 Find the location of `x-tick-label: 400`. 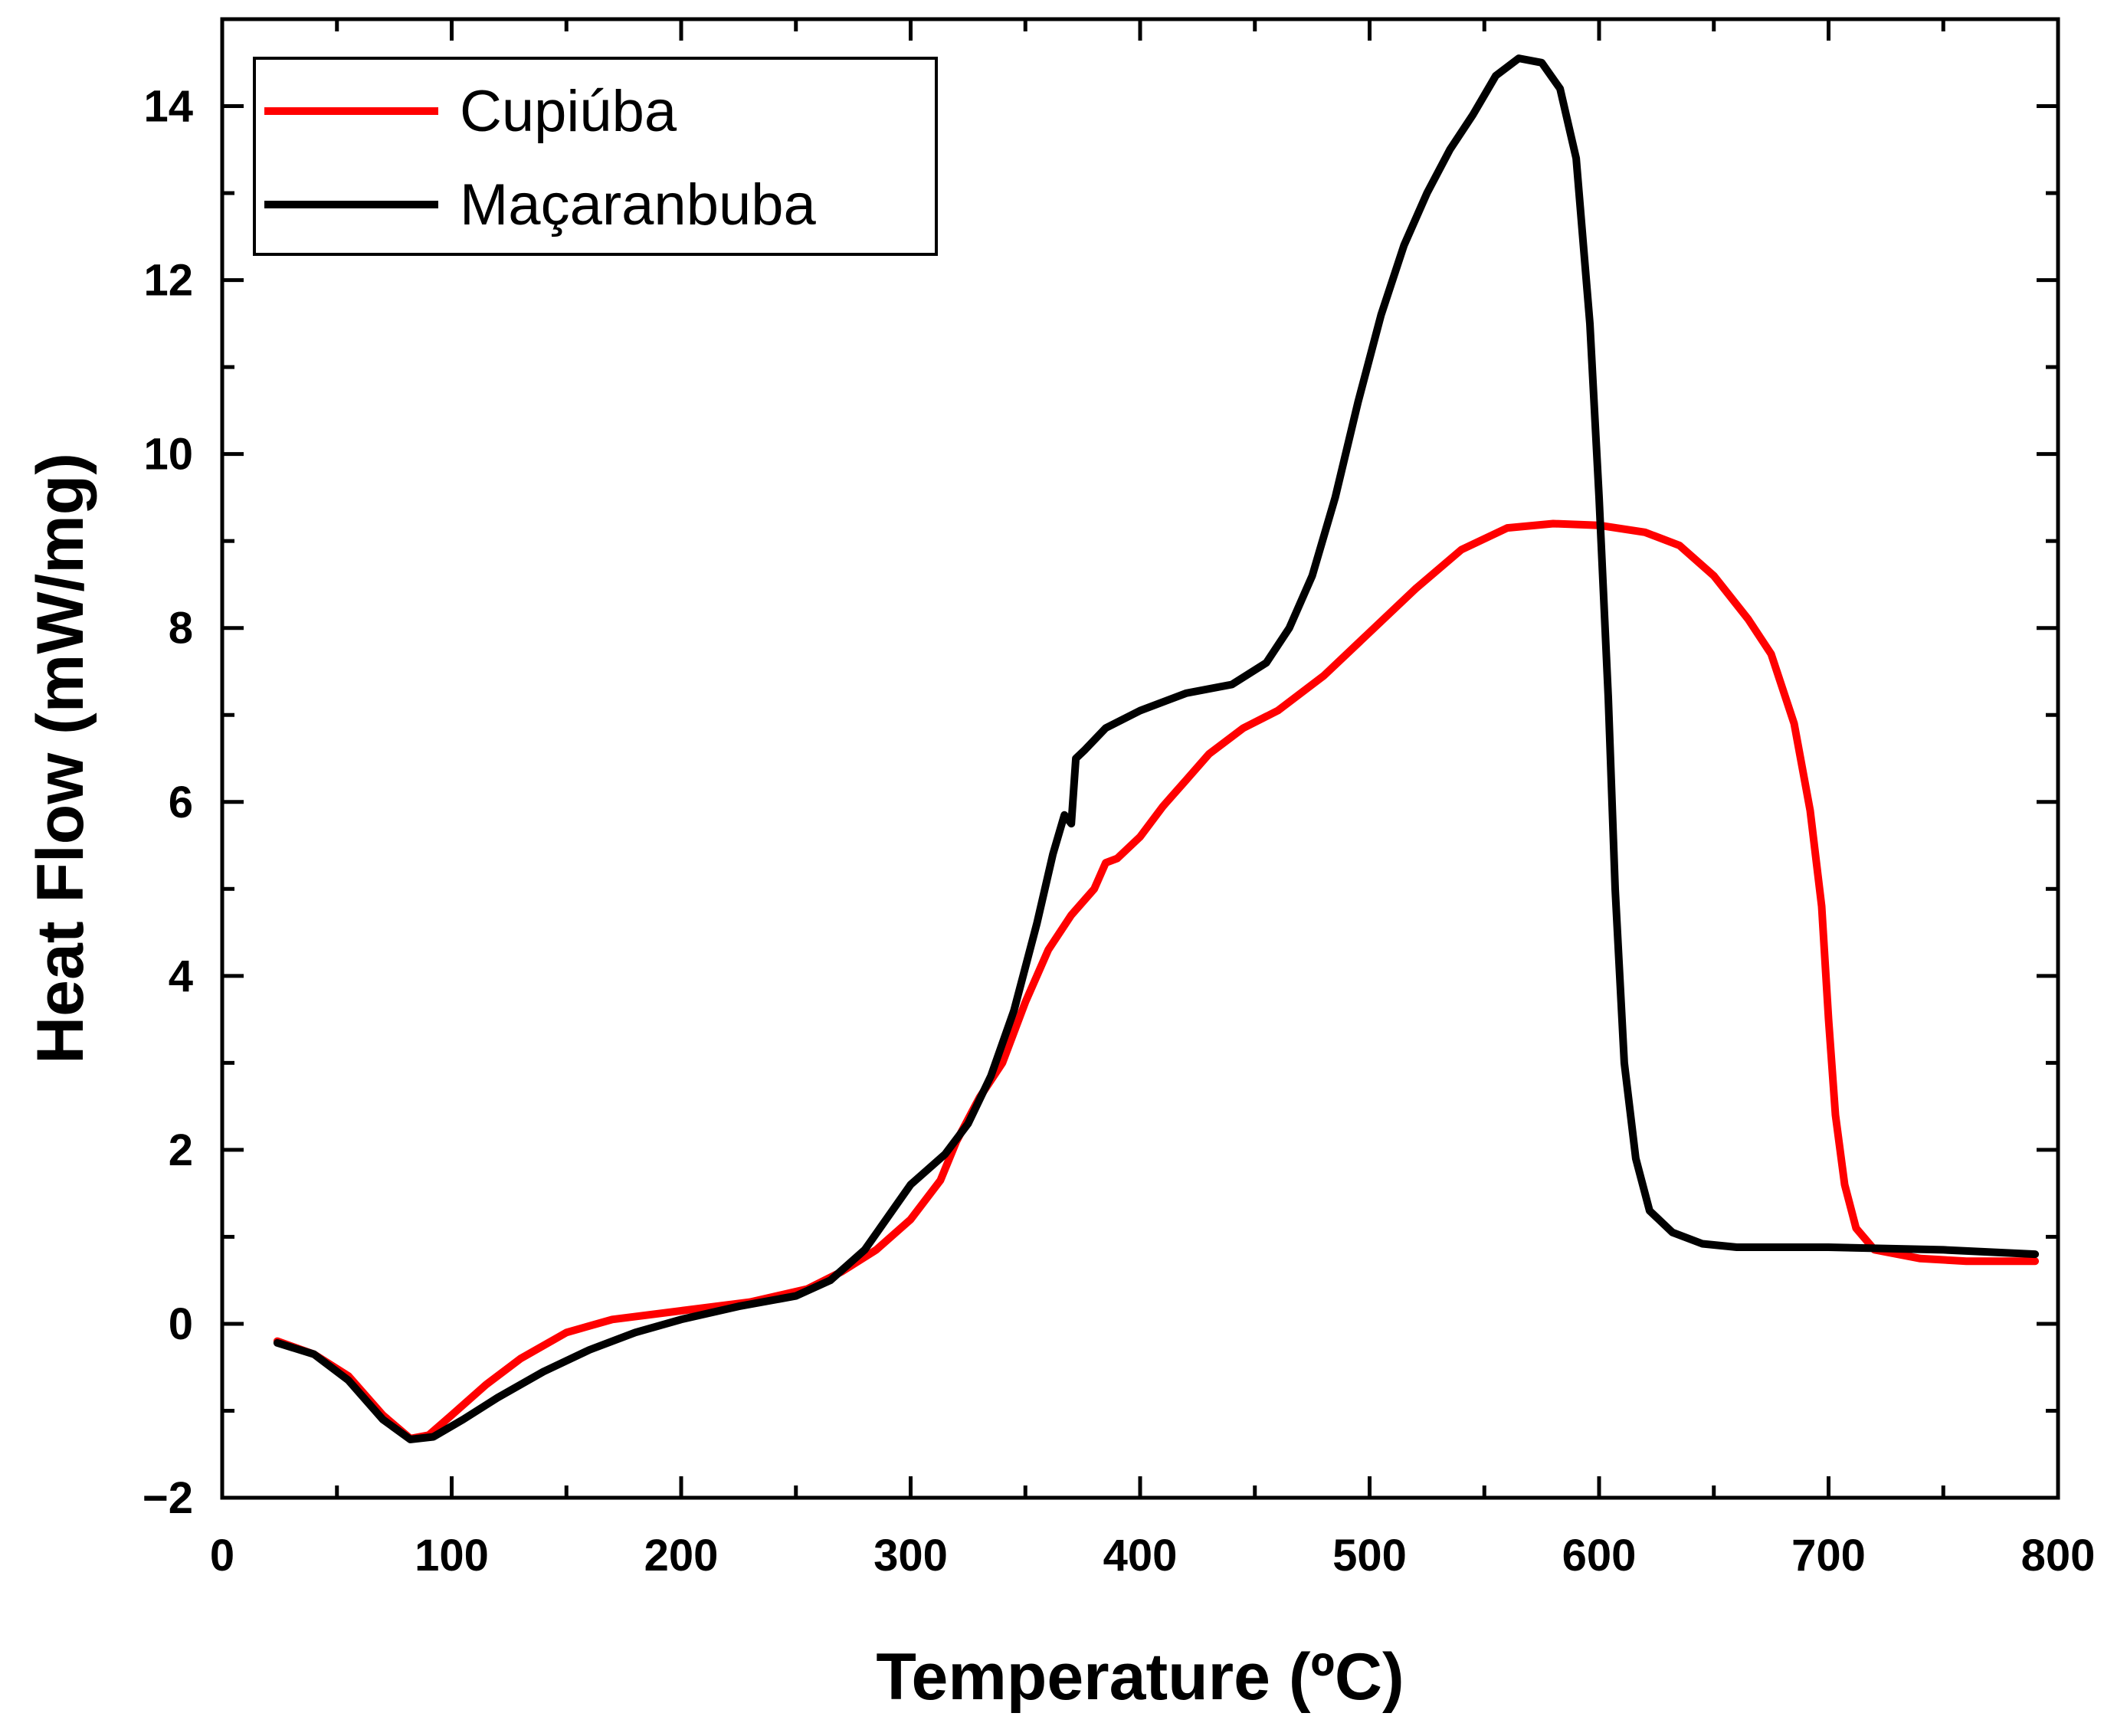

x-tick-label: 400 is located at coordinates (1140, 1555).